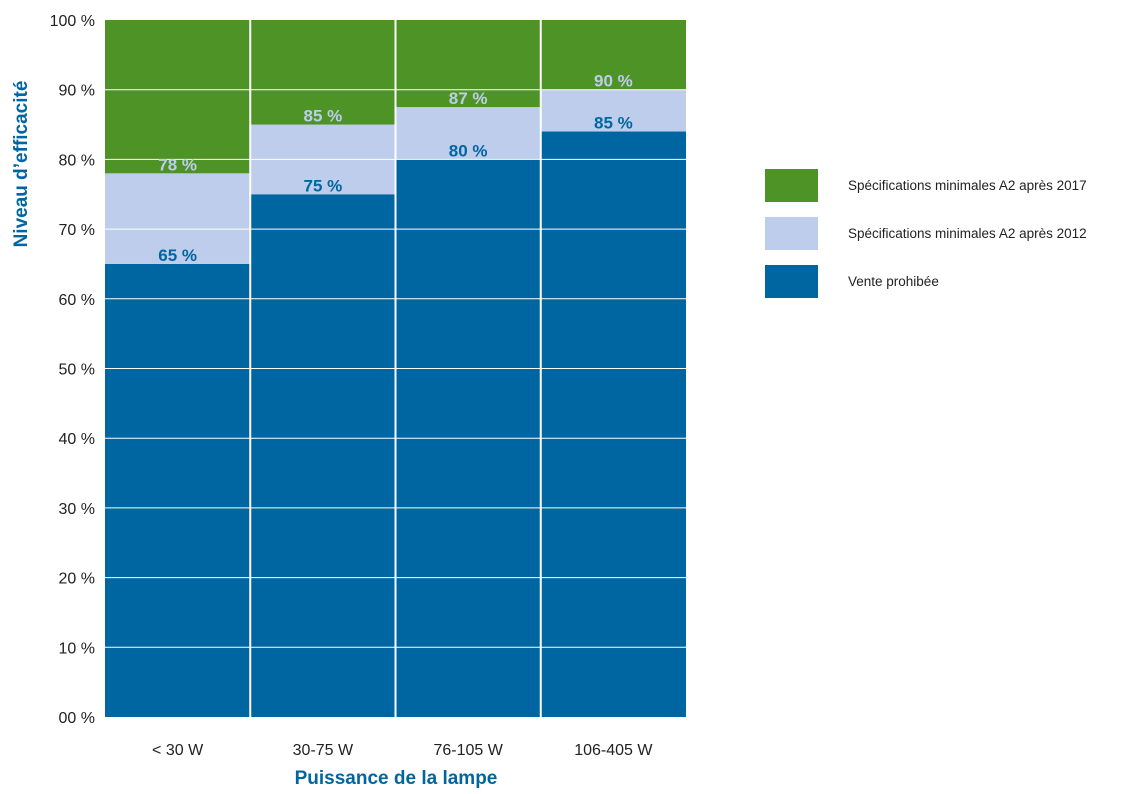  Describe the element at coordinates (791, 233) in the screenshot. I see `legend-swatch-2012` at that location.